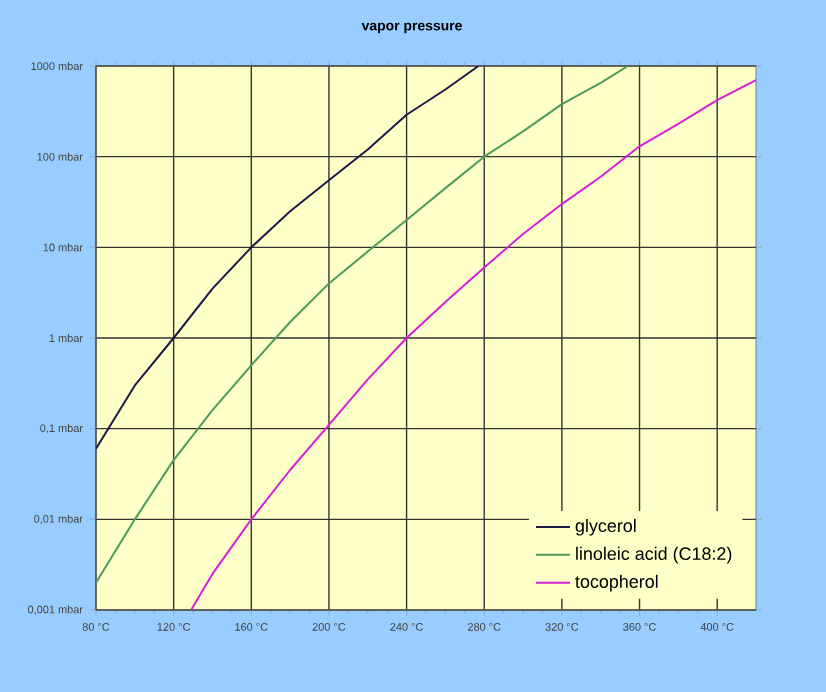  I want to click on legend-label: glycerol, so click(605, 527).